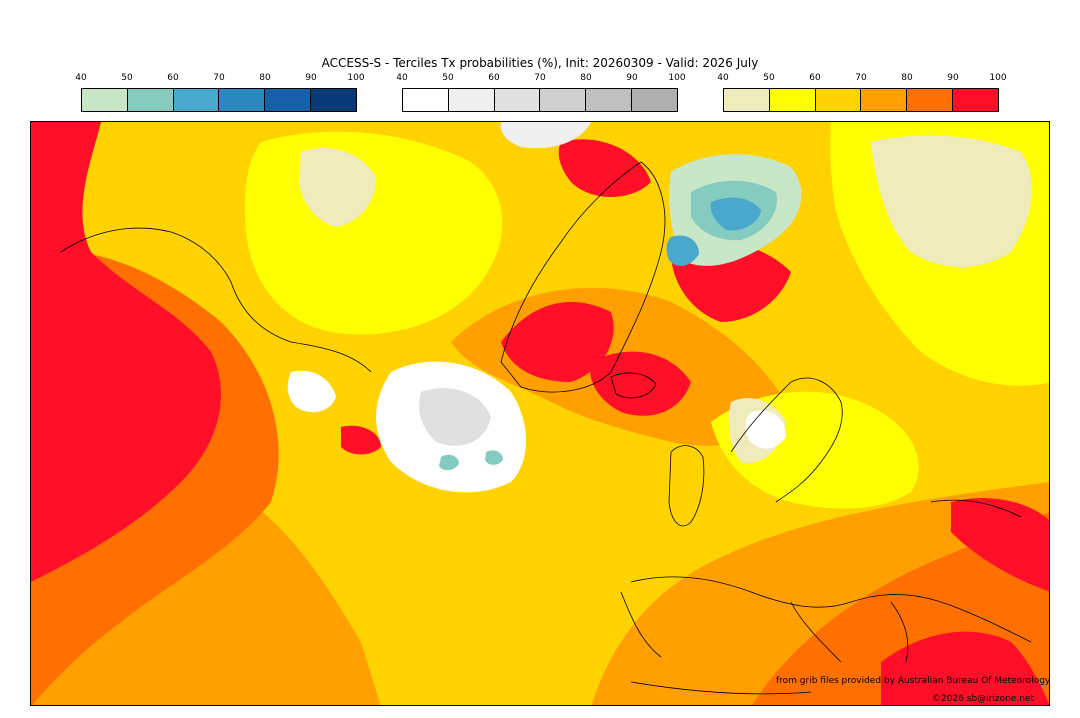  What do you see at coordinates (682, 250) in the screenshot?
I see `field-below-greenland-sea` at bounding box center [682, 250].